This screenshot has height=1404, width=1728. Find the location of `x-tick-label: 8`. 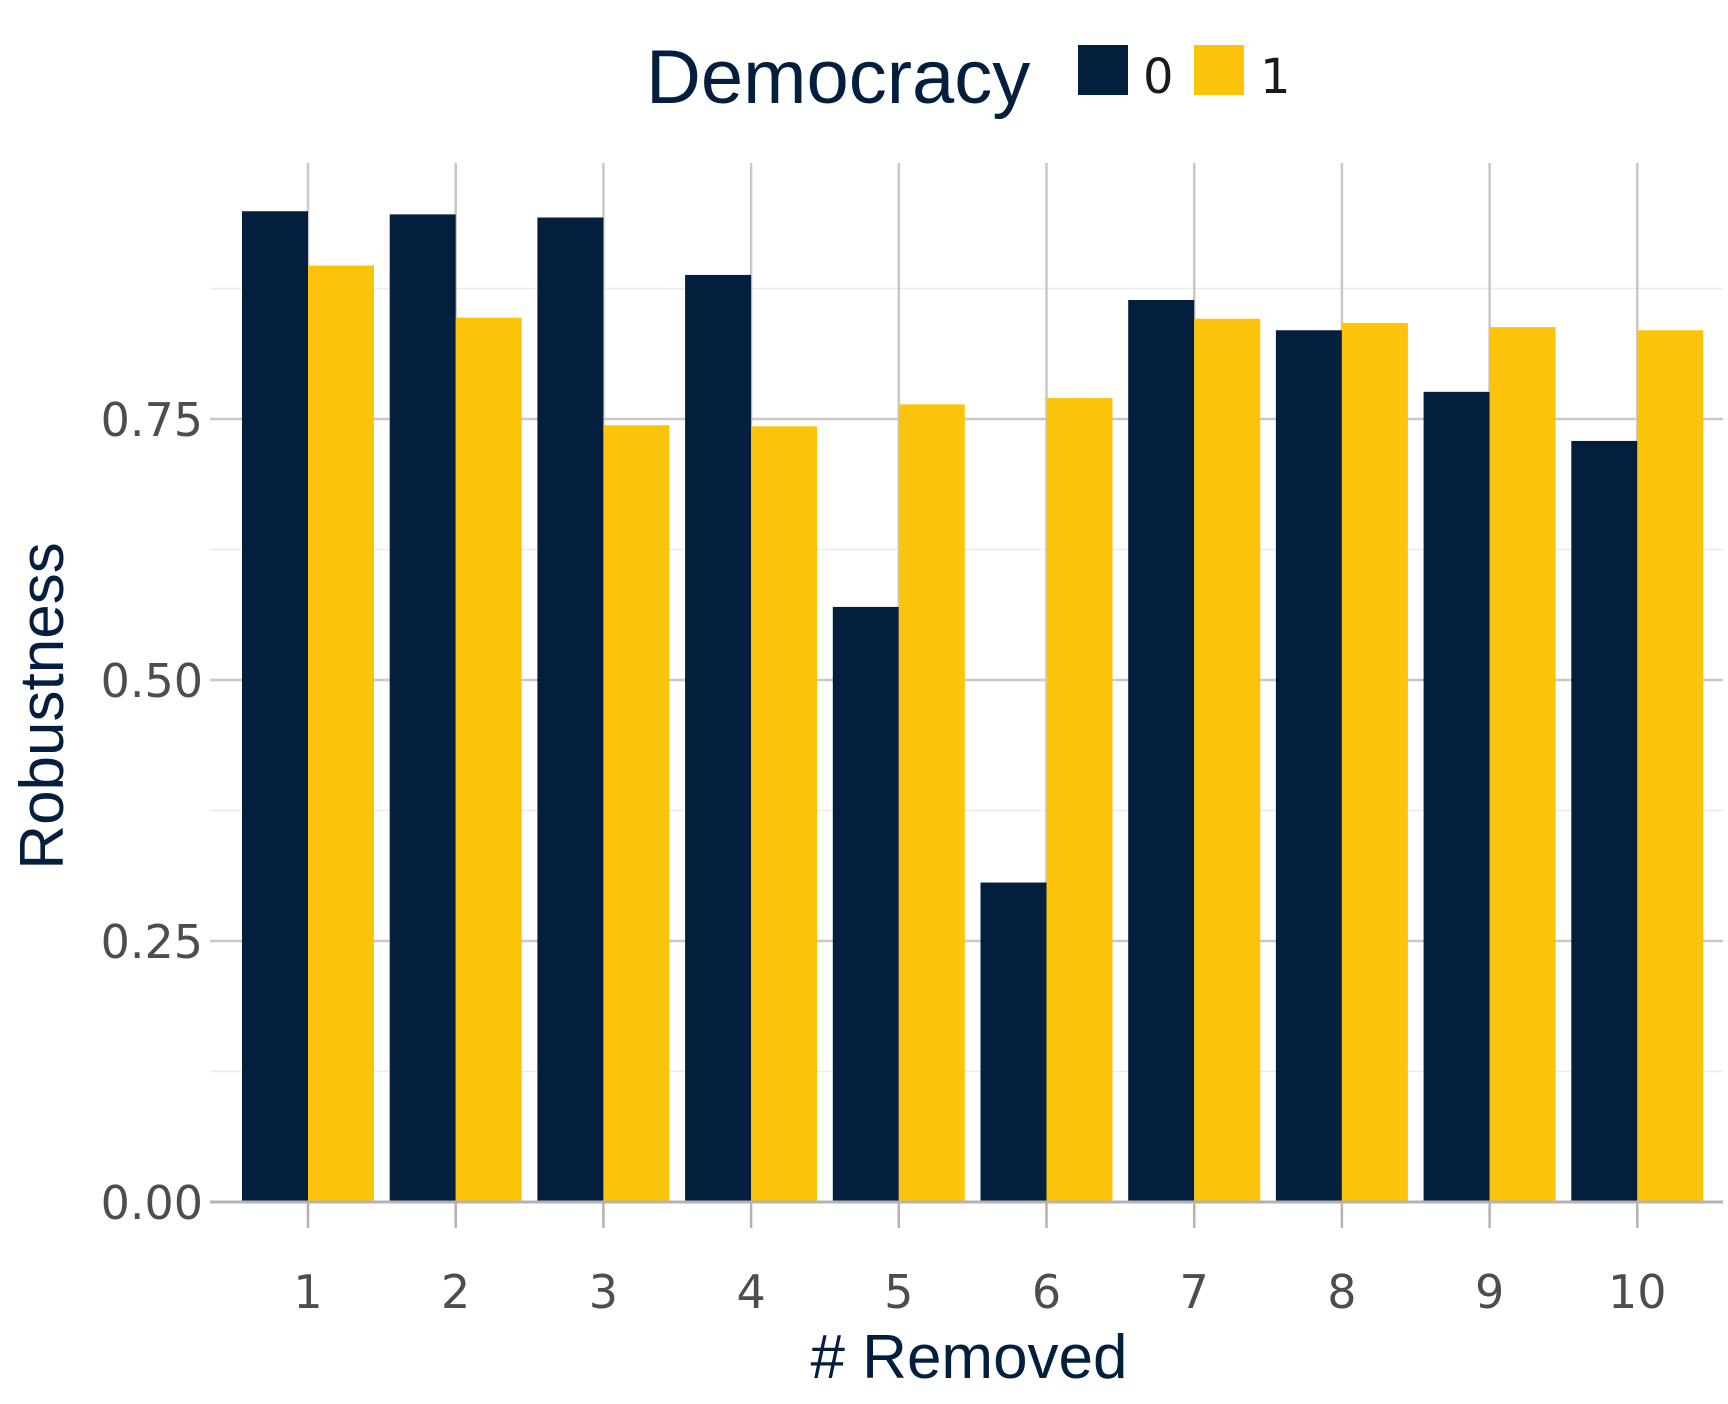

x-tick-label: 8 is located at coordinates (1341, 1292).